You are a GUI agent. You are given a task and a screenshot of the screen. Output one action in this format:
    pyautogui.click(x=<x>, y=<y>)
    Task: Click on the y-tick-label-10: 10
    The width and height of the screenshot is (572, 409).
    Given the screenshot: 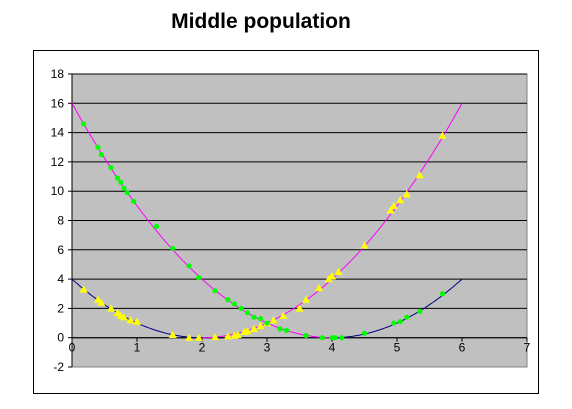 What is the action you would take?
    pyautogui.click(x=58, y=191)
    